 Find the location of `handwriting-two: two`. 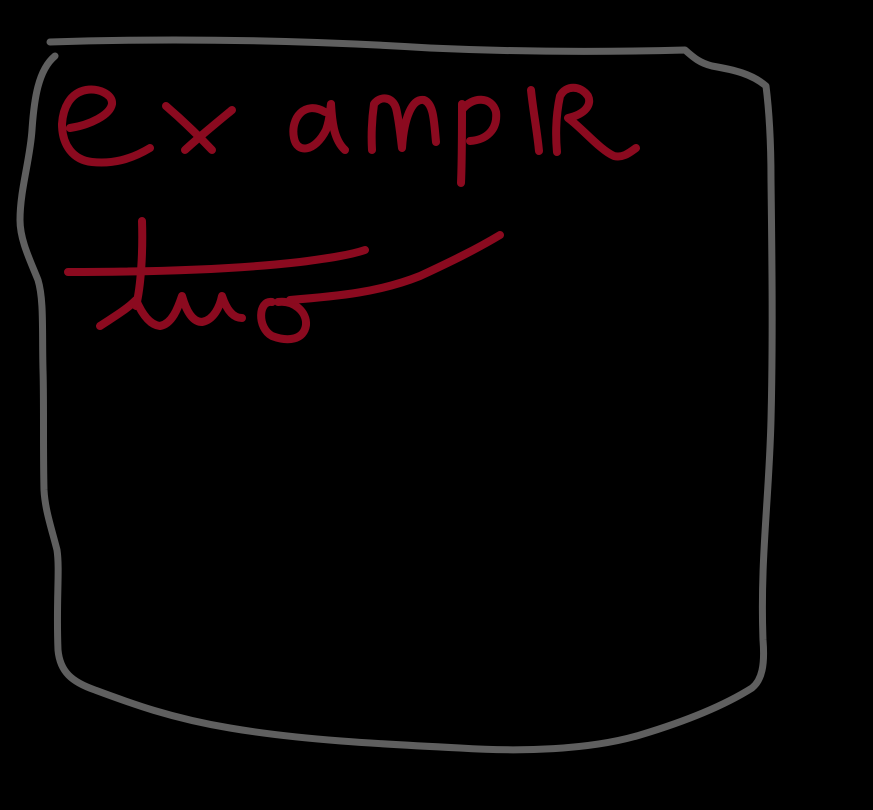

handwriting-two: two is located at coordinates (284, 280).